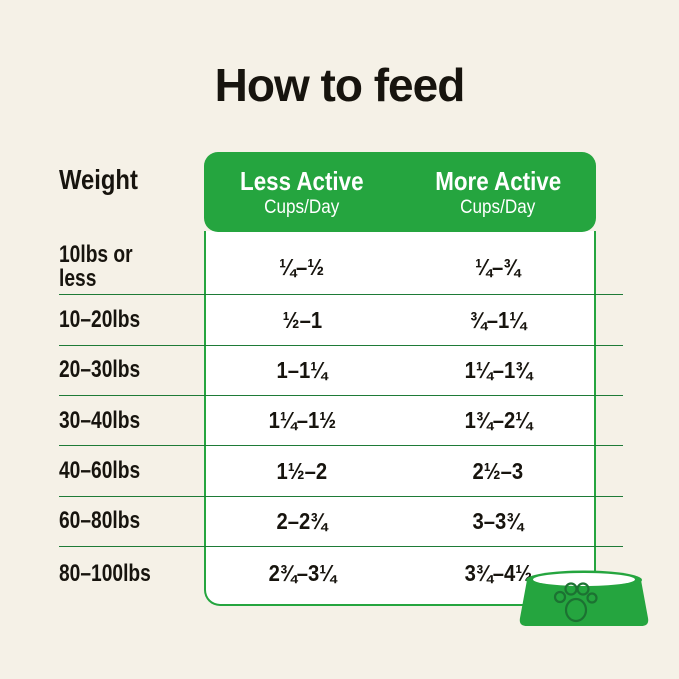 The height and width of the screenshot is (679, 679). I want to click on column-header-less-active: Less Active Cups/Day, so click(302, 192).